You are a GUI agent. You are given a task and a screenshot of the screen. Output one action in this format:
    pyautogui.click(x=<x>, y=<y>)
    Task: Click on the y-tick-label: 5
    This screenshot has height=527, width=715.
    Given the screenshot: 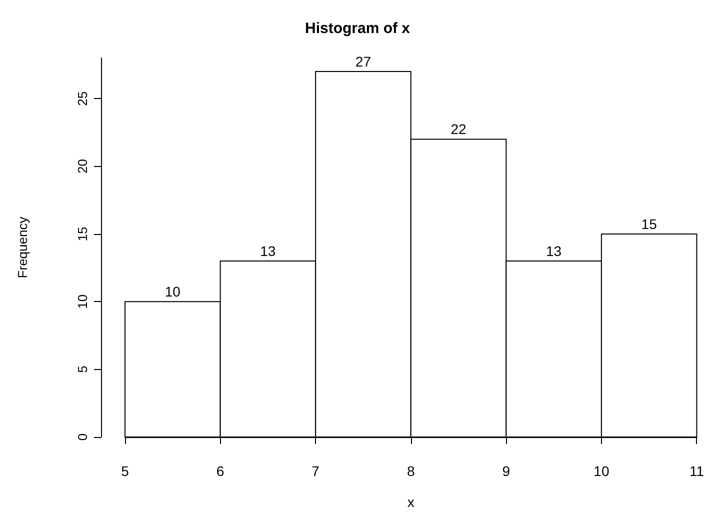 What is the action you would take?
    pyautogui.click(x=82, y=369)
    